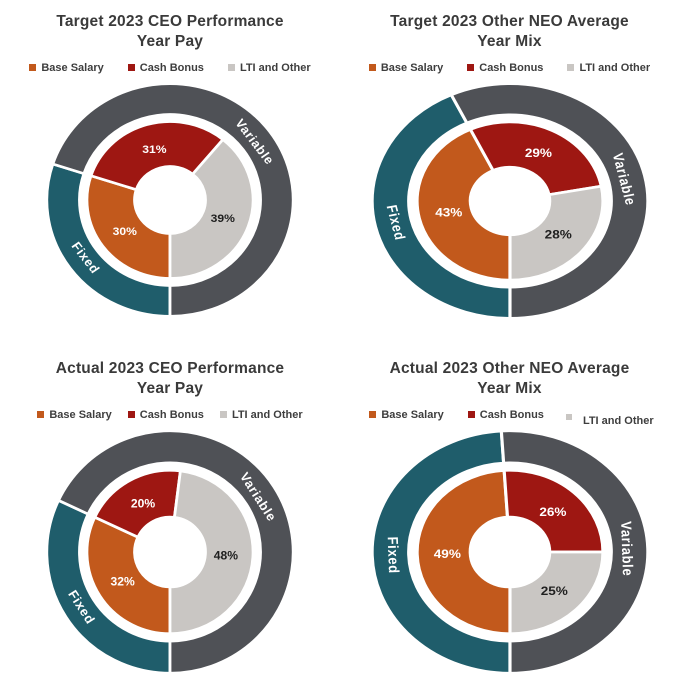 The image size is (679, 695). Describe the element at coordinates (154, 149) in the screenshot. I see `pct-label-cash-bonus: 31%` at that location.